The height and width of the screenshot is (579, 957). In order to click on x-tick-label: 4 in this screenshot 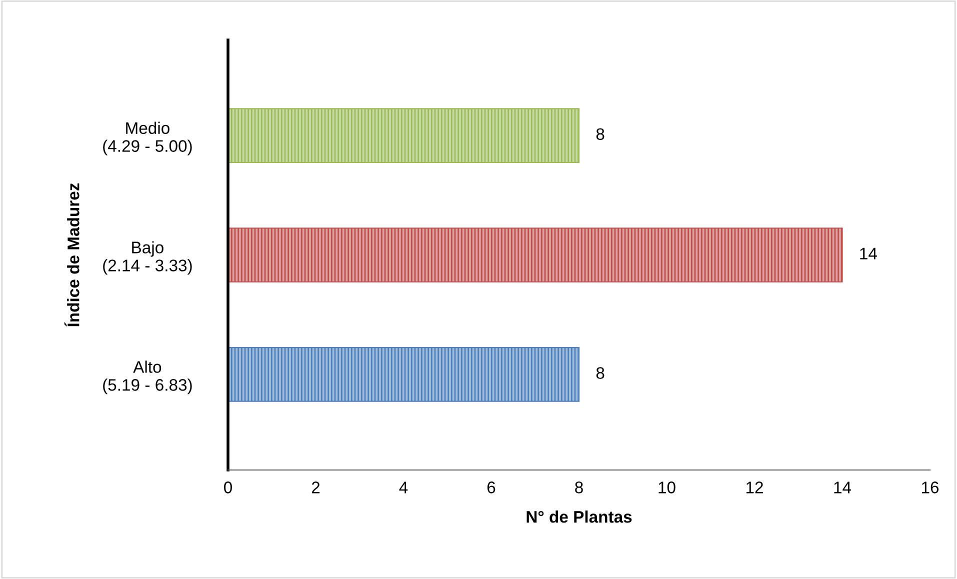, I will do `click(403, 488)`.